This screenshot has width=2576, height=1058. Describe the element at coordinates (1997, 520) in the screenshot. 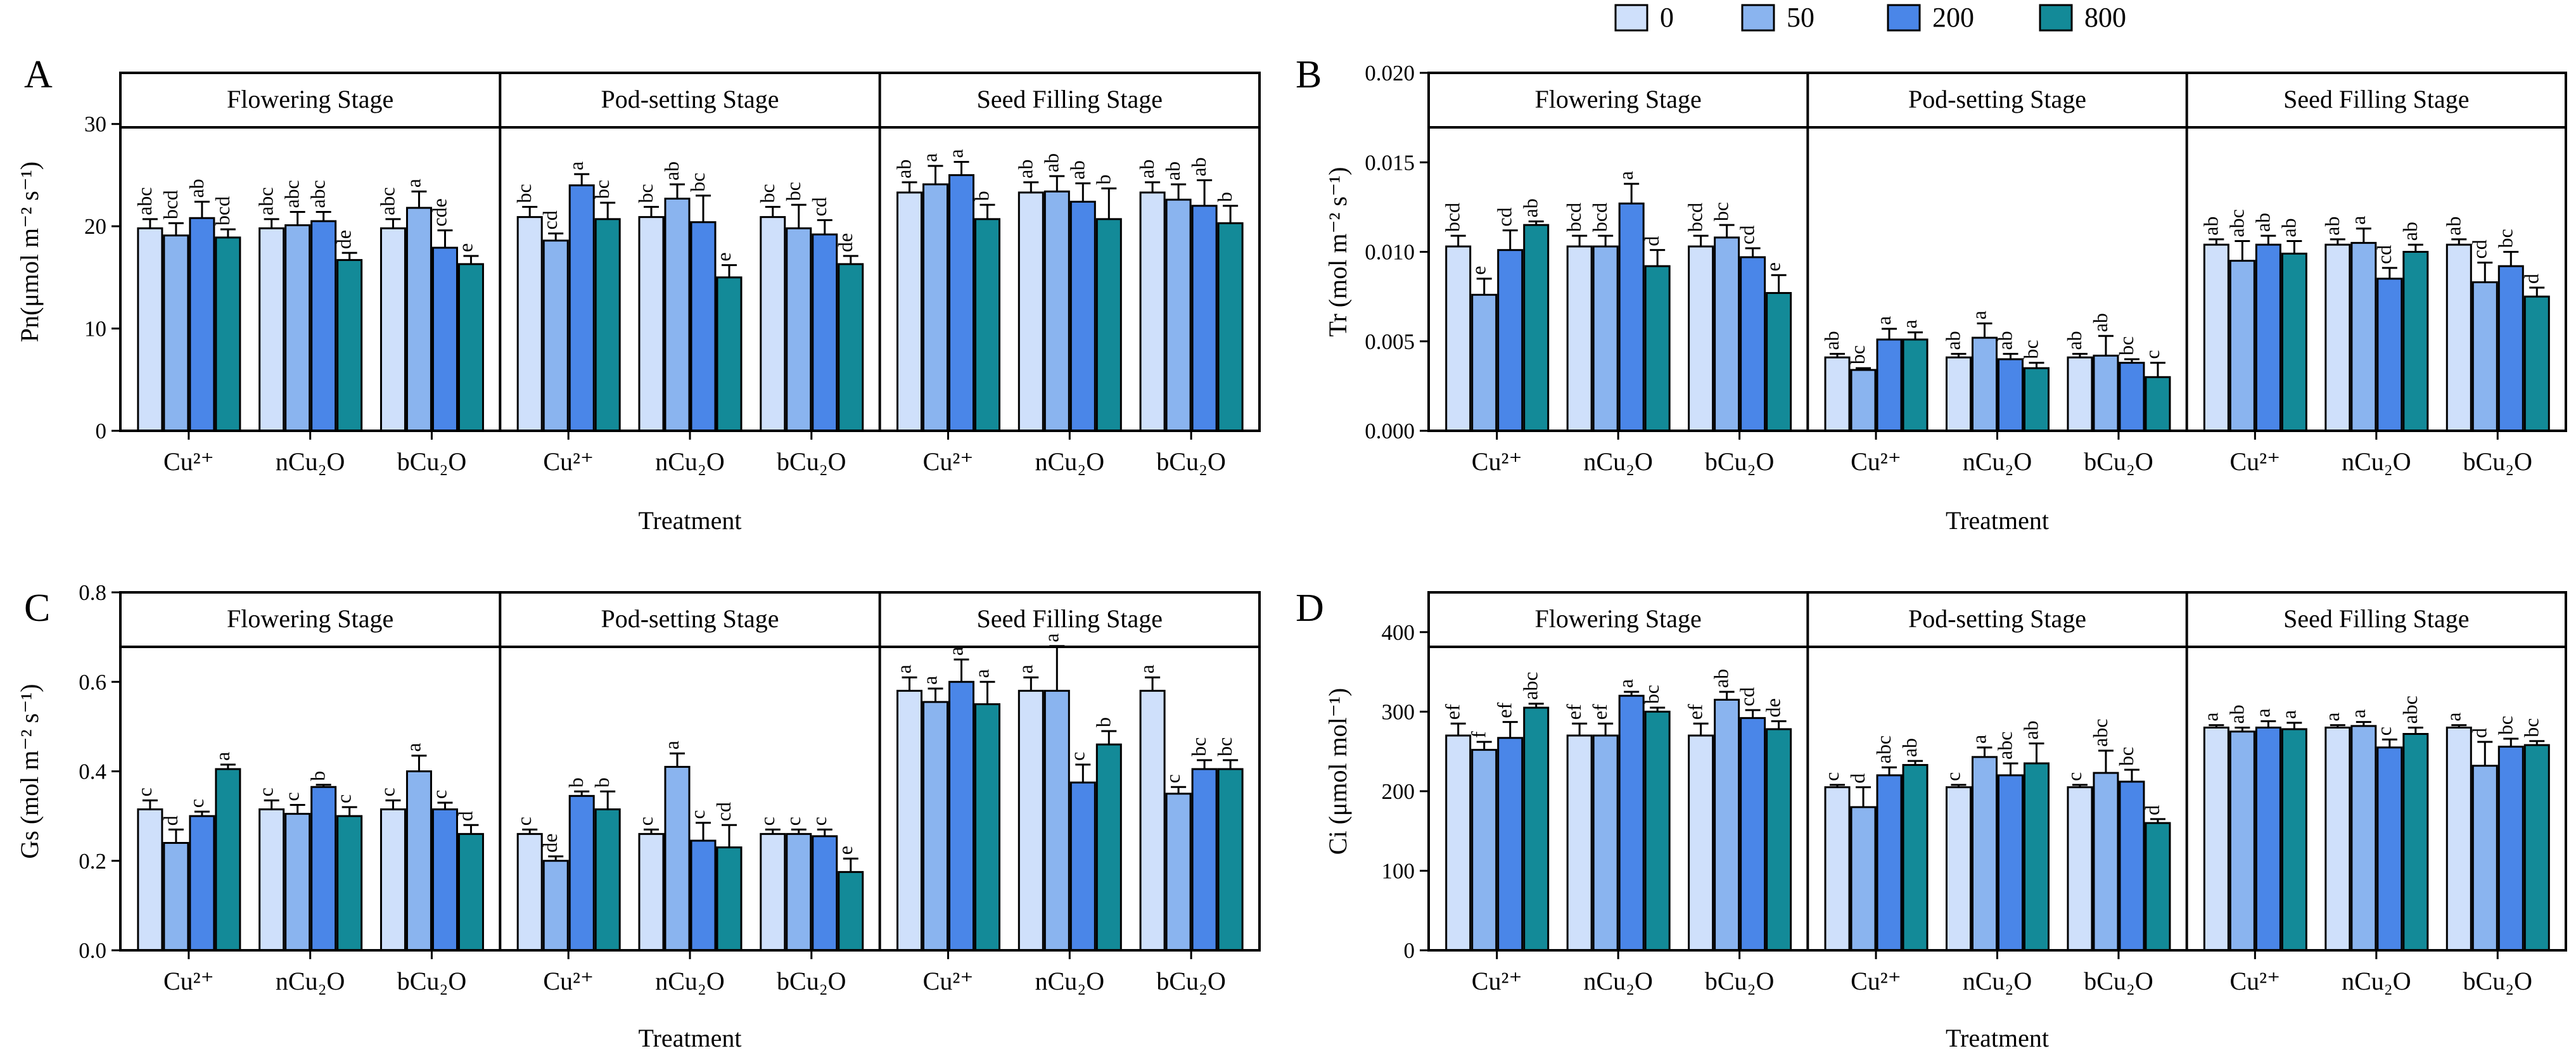

I see `x-axis-title: Treatment` at that location.